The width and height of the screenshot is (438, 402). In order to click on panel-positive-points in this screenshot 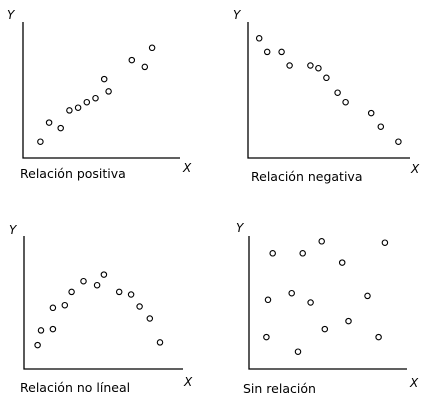, I will do `click(96, 94)`.